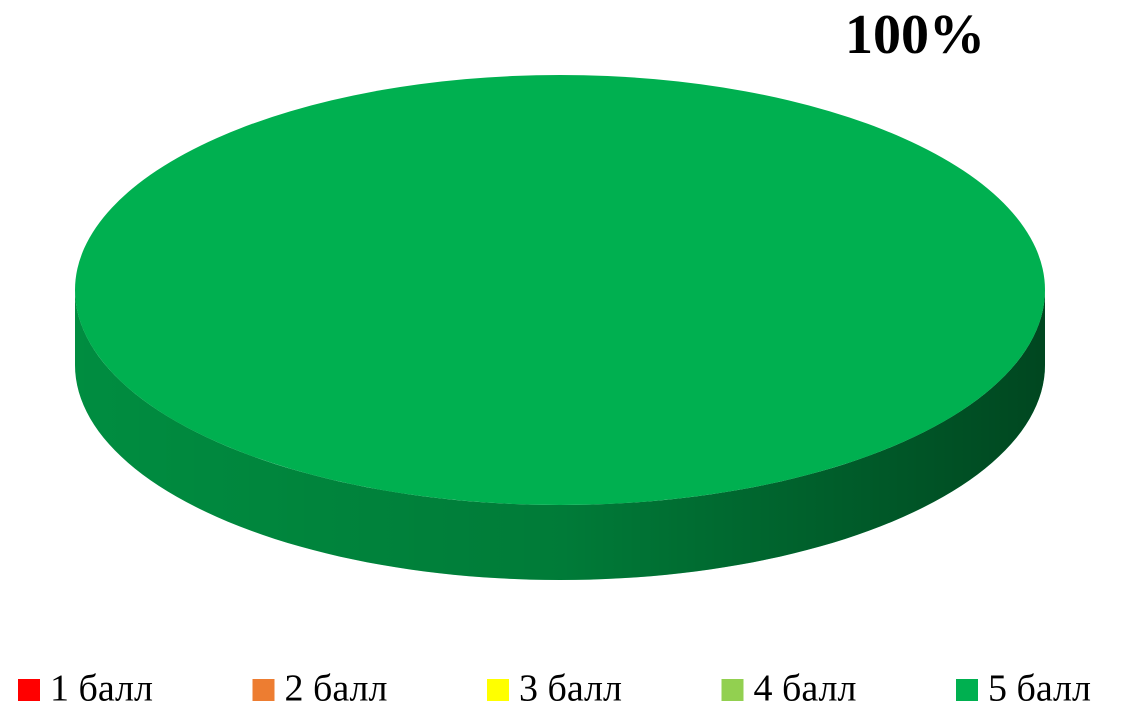 The width and height of the screenshot is (1128, 712). I want to click on legend-label: 2 балл, so click(336, 689).